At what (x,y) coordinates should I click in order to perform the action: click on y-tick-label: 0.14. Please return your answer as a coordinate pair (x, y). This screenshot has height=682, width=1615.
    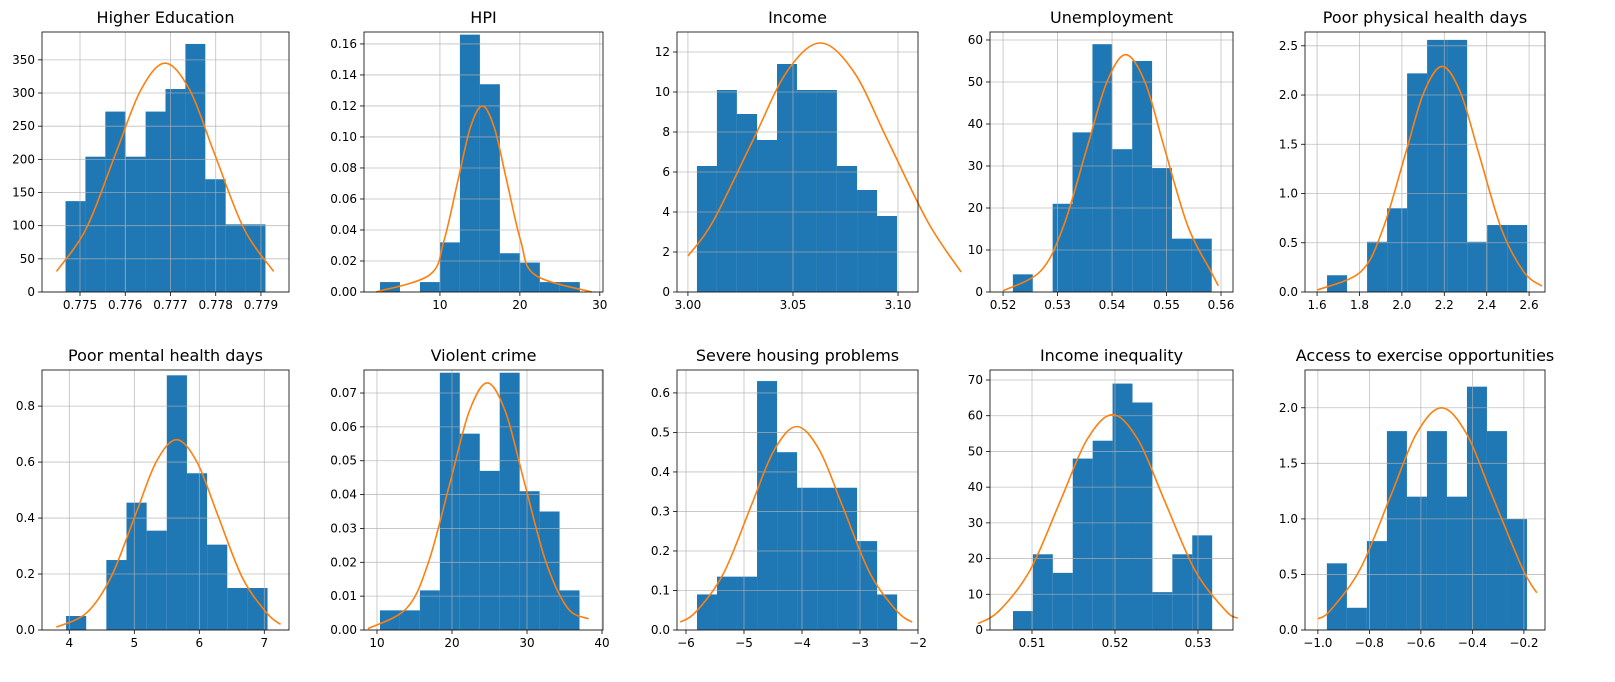
    Looking at the image, I should click on (343, 75).